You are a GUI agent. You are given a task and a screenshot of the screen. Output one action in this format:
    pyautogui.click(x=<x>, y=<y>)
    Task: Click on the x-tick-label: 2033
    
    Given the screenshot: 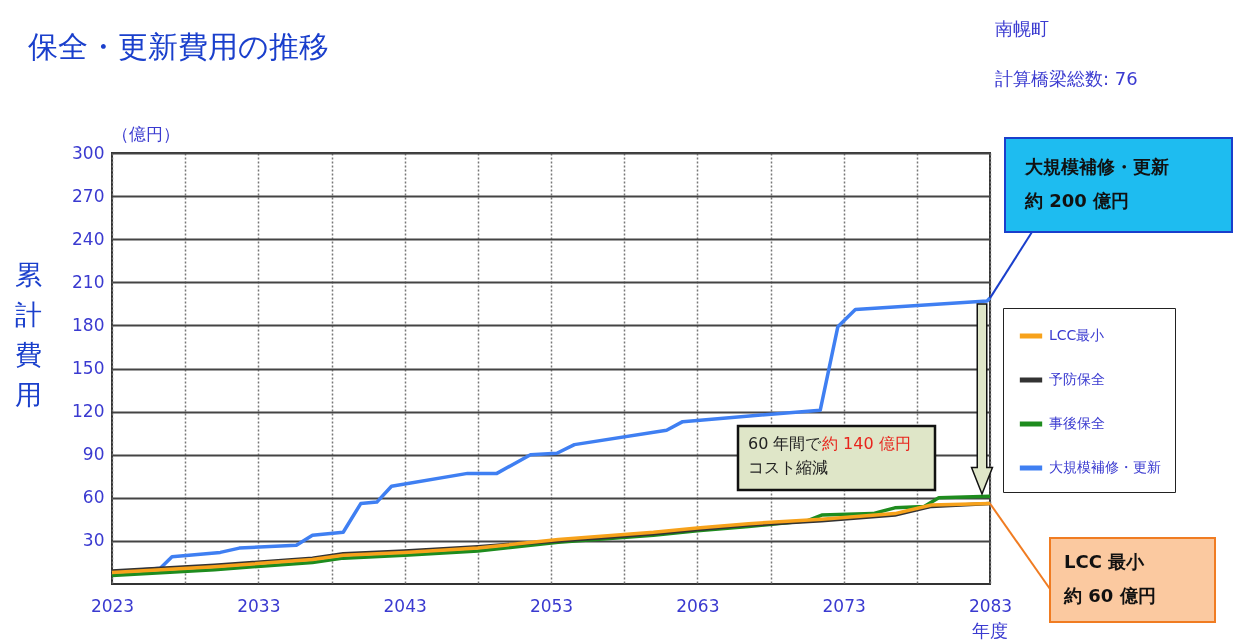 What is the action you would take?
    pyautogui.click(x=259, y=605)
    